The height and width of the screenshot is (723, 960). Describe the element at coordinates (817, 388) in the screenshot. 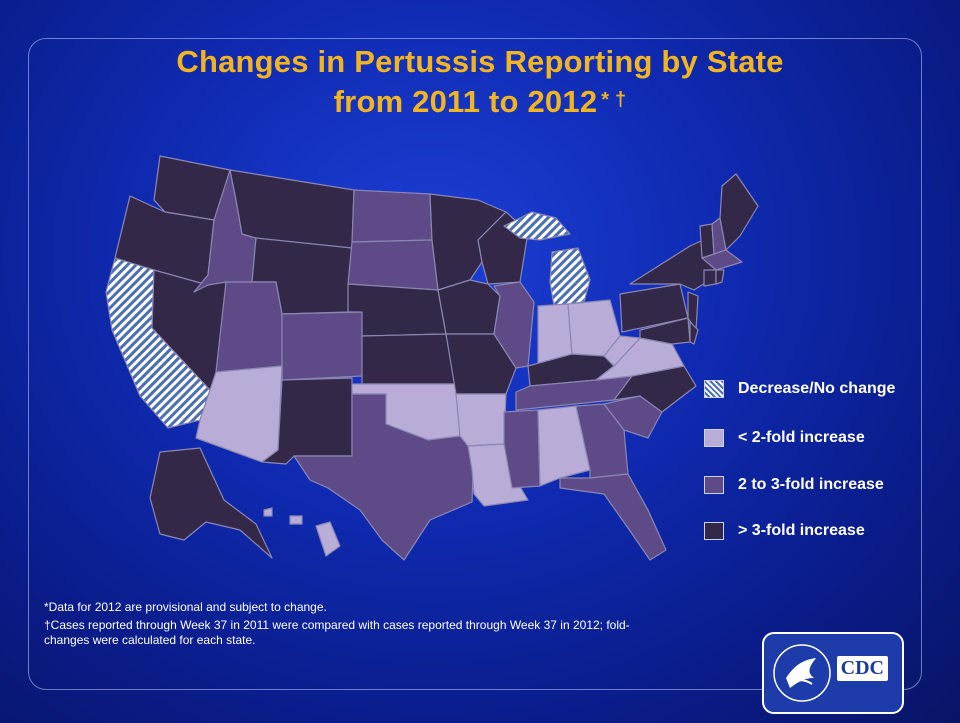

I see `legend-label-decrease: Decrease/No change` at that location.